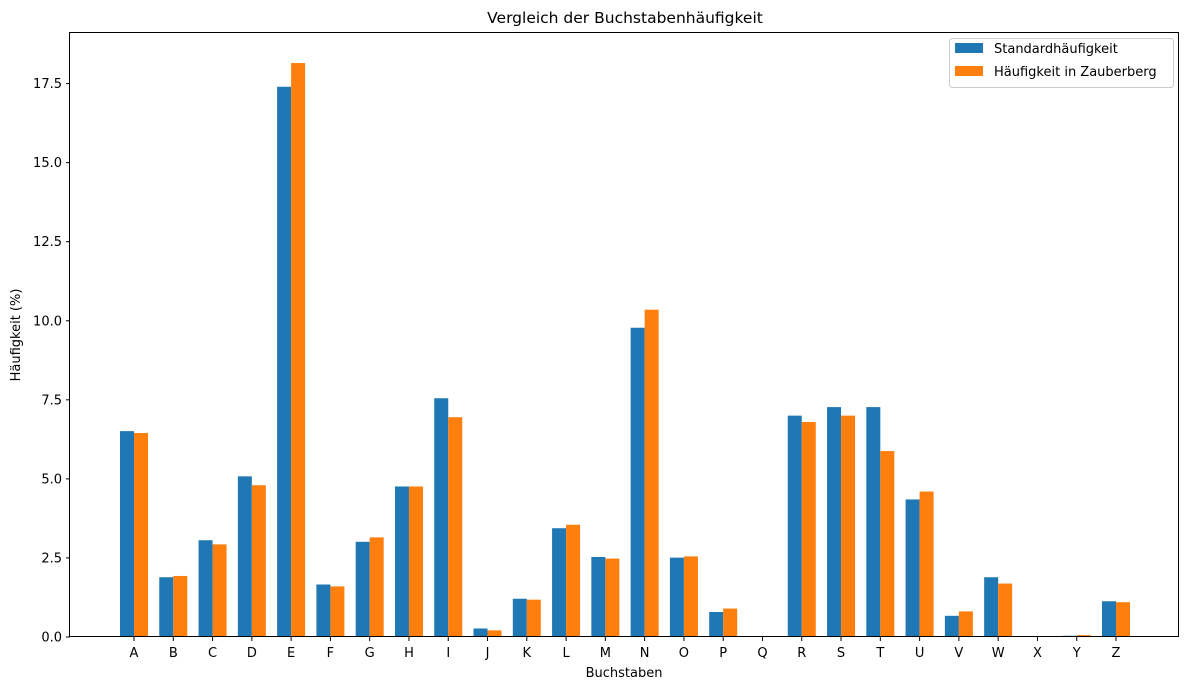 The height and width of the screenshot is (690, 1189). Describe the element at coordinates (330, 653) in the screenshot. I see `x-tick-label-f: F` at that location.